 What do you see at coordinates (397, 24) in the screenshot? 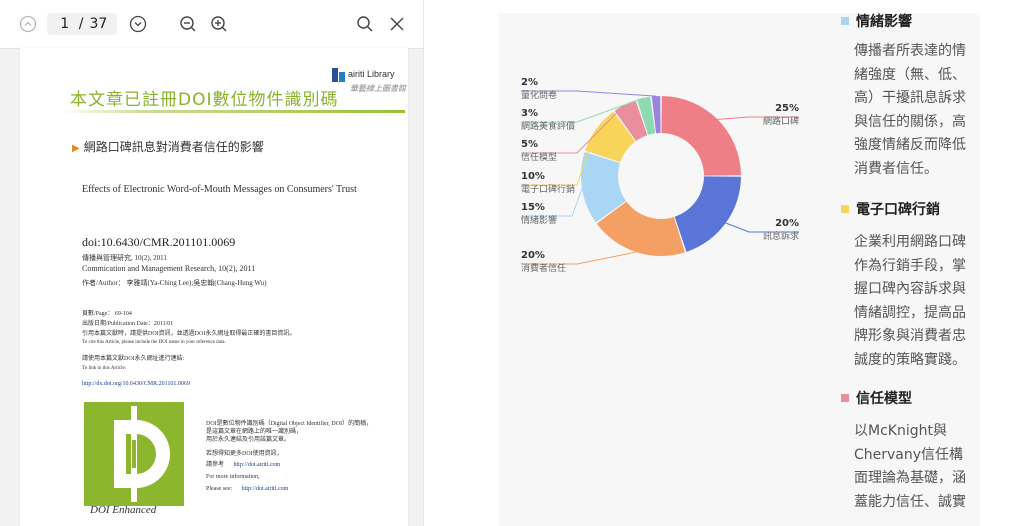
I see `close-button` at bounding box center [397, 24].